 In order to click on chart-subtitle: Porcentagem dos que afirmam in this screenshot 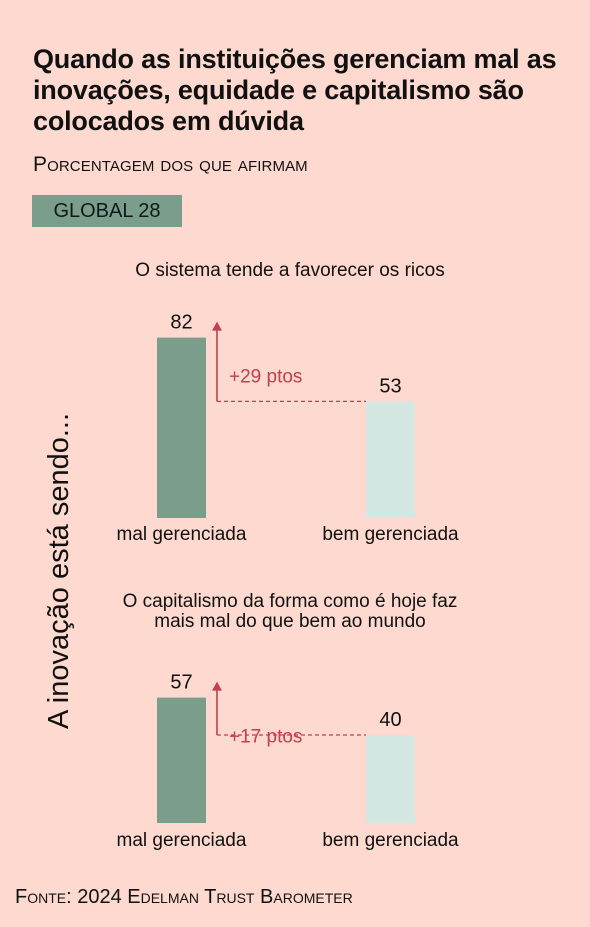, I will do `click(170, 164)`.